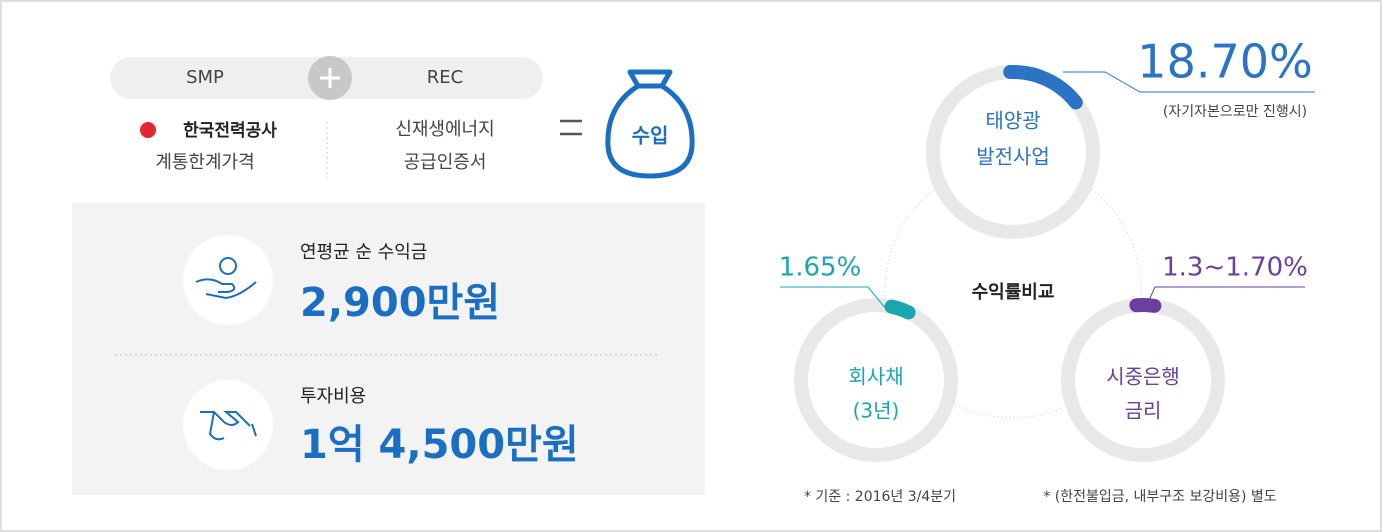 Image resolution: width=1382 pixels, height=532 pixels. Describe the element at coordinates (444, 129) in the screenshot. I see `rec-line1: 신재생에너지` at that location.